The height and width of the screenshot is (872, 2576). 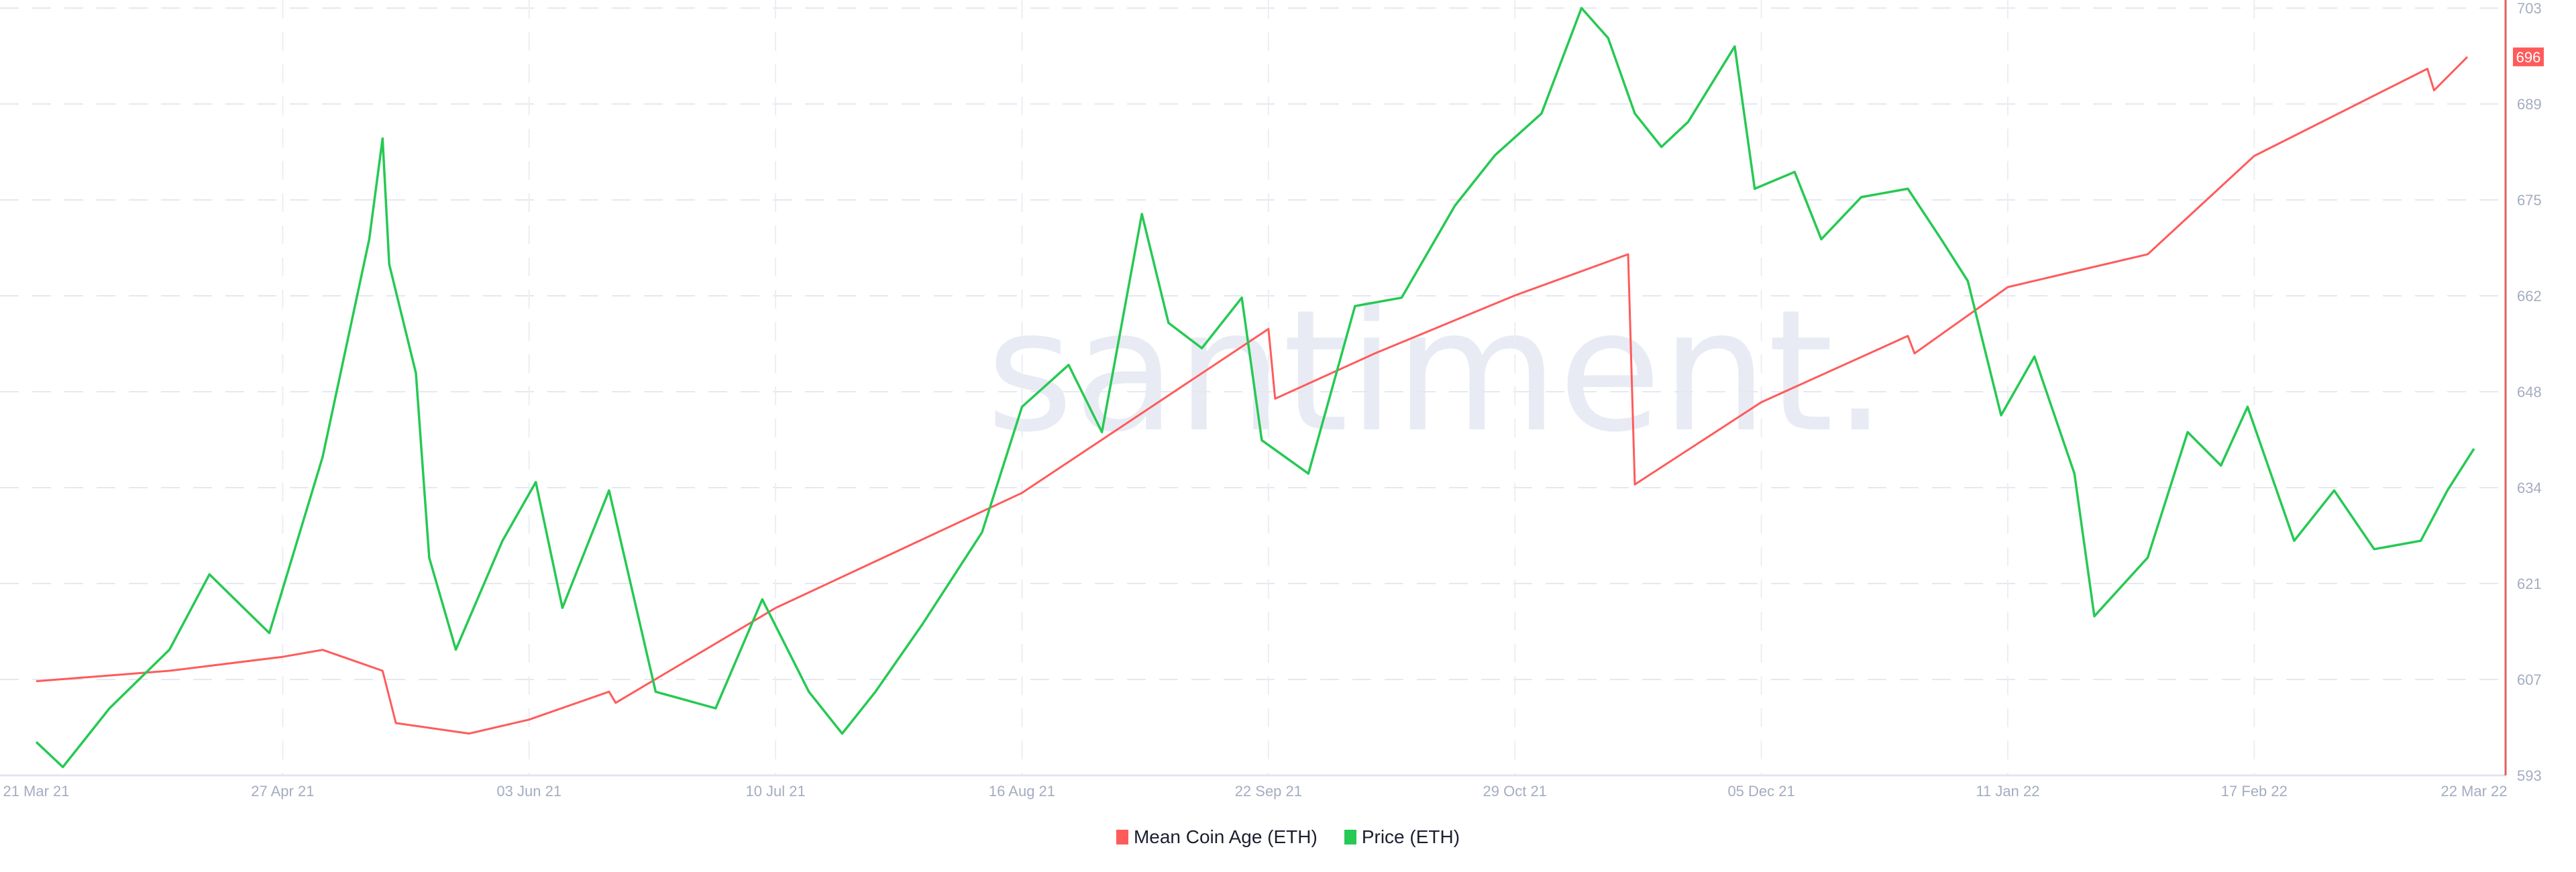 I want to click on y-tick-label: 689, so click(x=2529, y=104).